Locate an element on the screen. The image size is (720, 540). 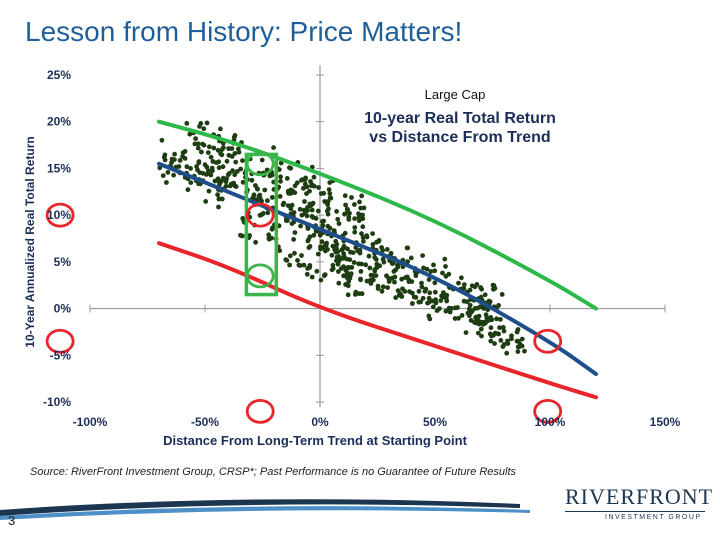
riverfront-logo: RIVERFRONT INVESTMENT GROUP is located at coordinates (639, 508).